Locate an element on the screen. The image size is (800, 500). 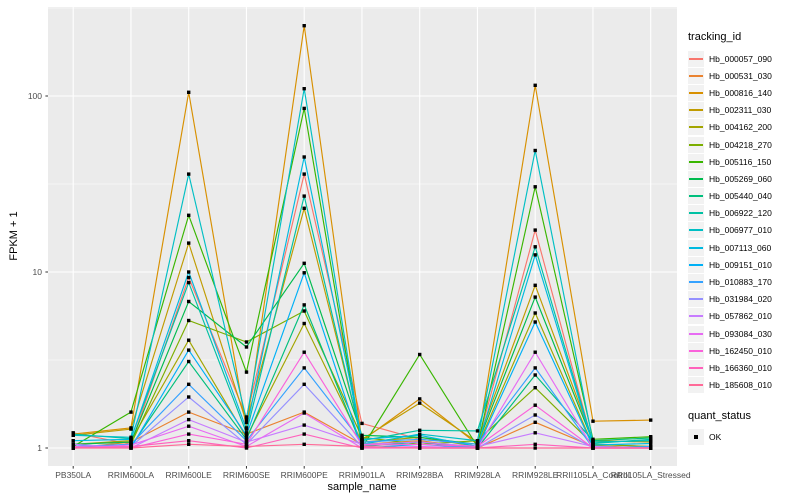
legend-item-Hb_006922_120: Hb_006922_120 is located at coordinates (743, 213).